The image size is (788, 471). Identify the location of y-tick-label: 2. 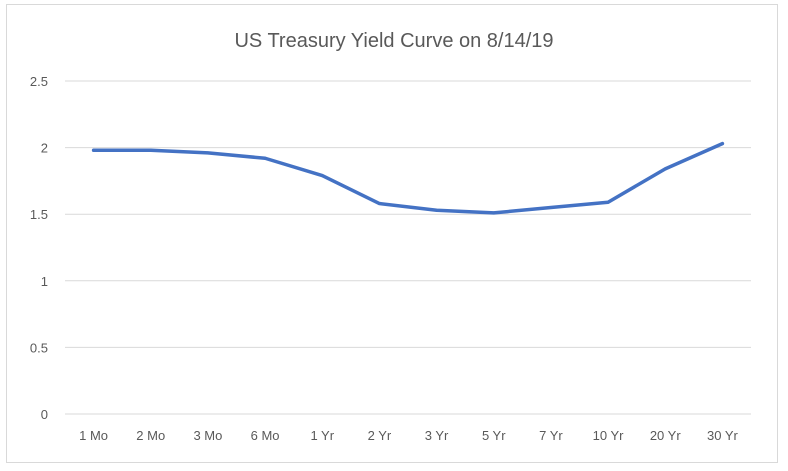
(44, 148).